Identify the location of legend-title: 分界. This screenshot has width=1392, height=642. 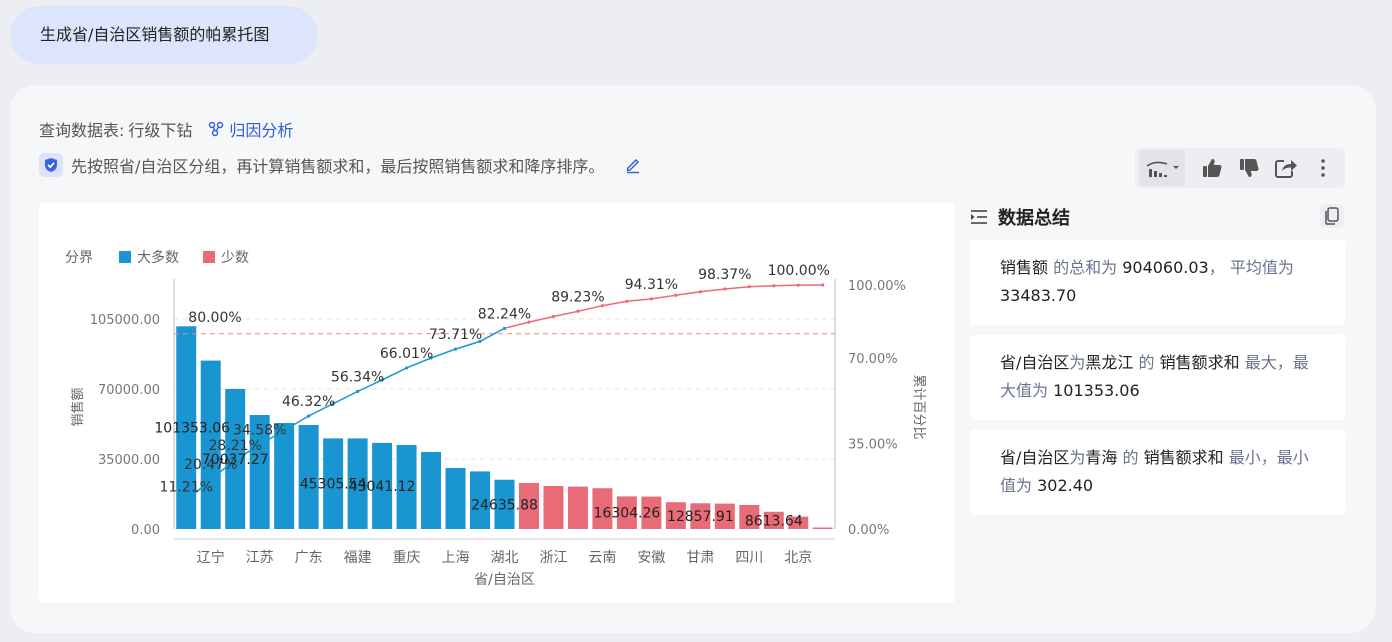
(79, 258).